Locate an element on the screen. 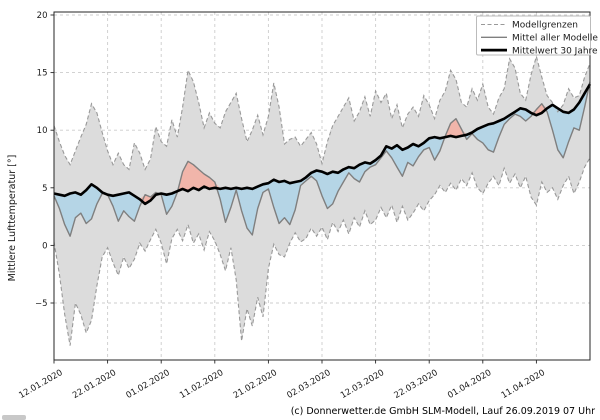 Image resolution: width=600 pixels, height=420 pixels. y-axis-label: Mittlere Lufttemperatur [°] is located at coordinates (12, 218).